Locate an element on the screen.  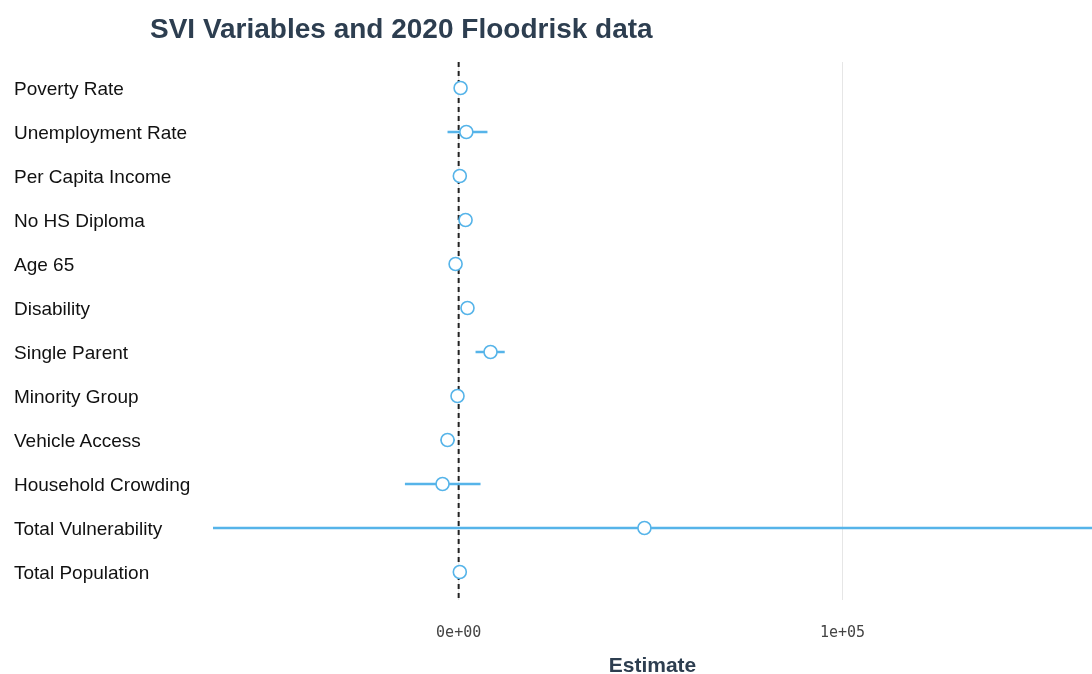
y-tick-label: Per Capita Income is located at coordinates (93, 176).